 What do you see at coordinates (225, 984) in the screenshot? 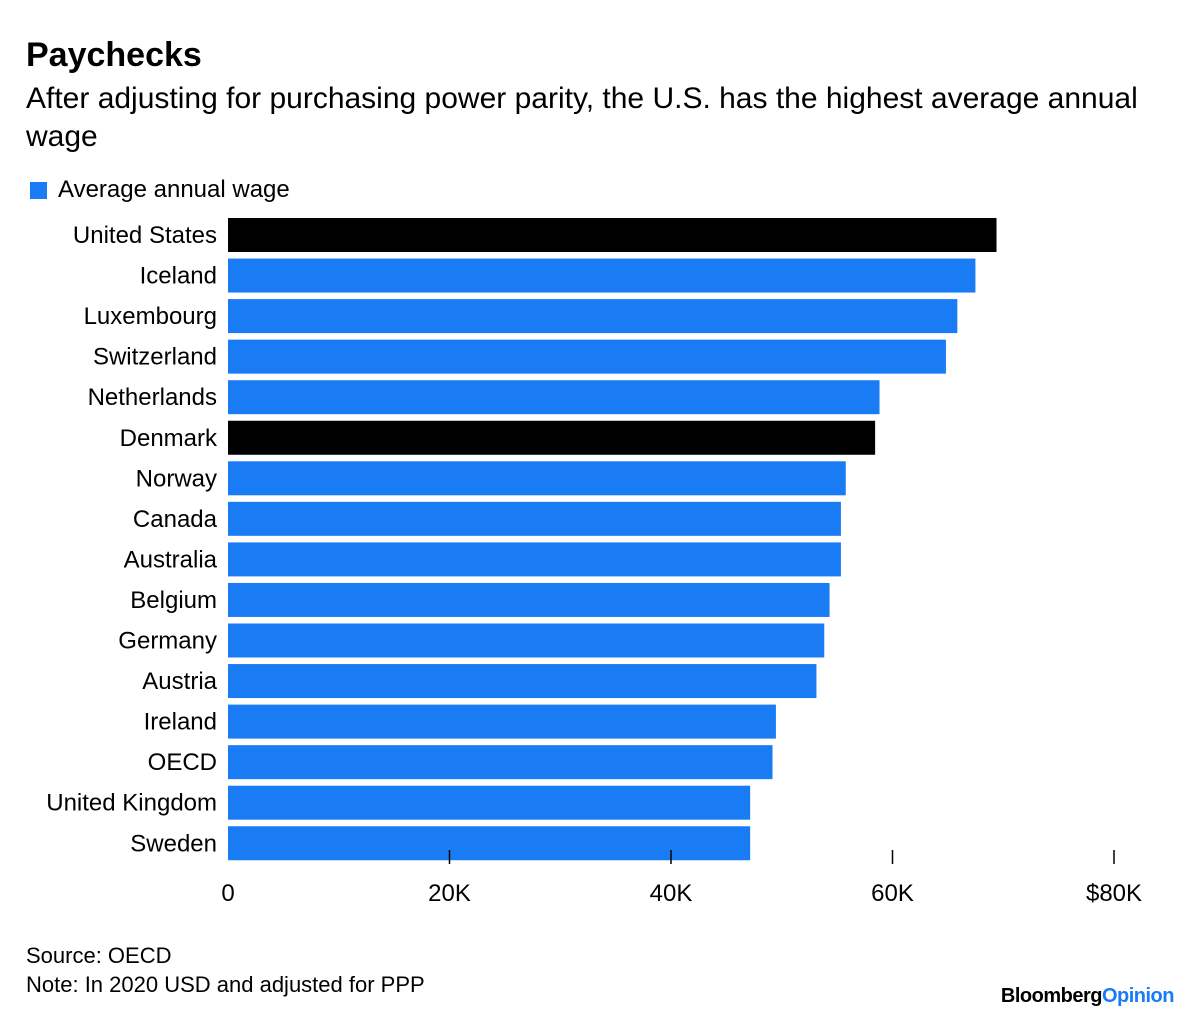
I see `units-note: Note: In 2020 USD and adjusted for PPP` at bounding box center [225, 984].